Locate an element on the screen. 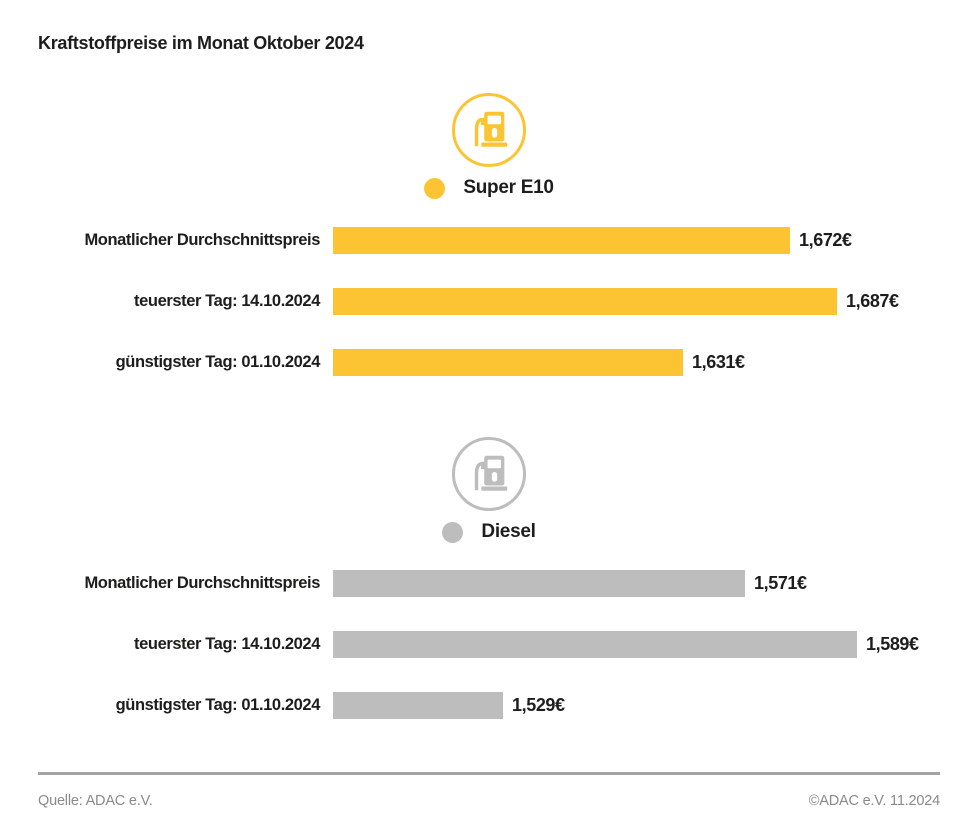 The height and width of the screenshot is (826, 978). bar-value: 1,529€ is located at coordinates (538, 705).